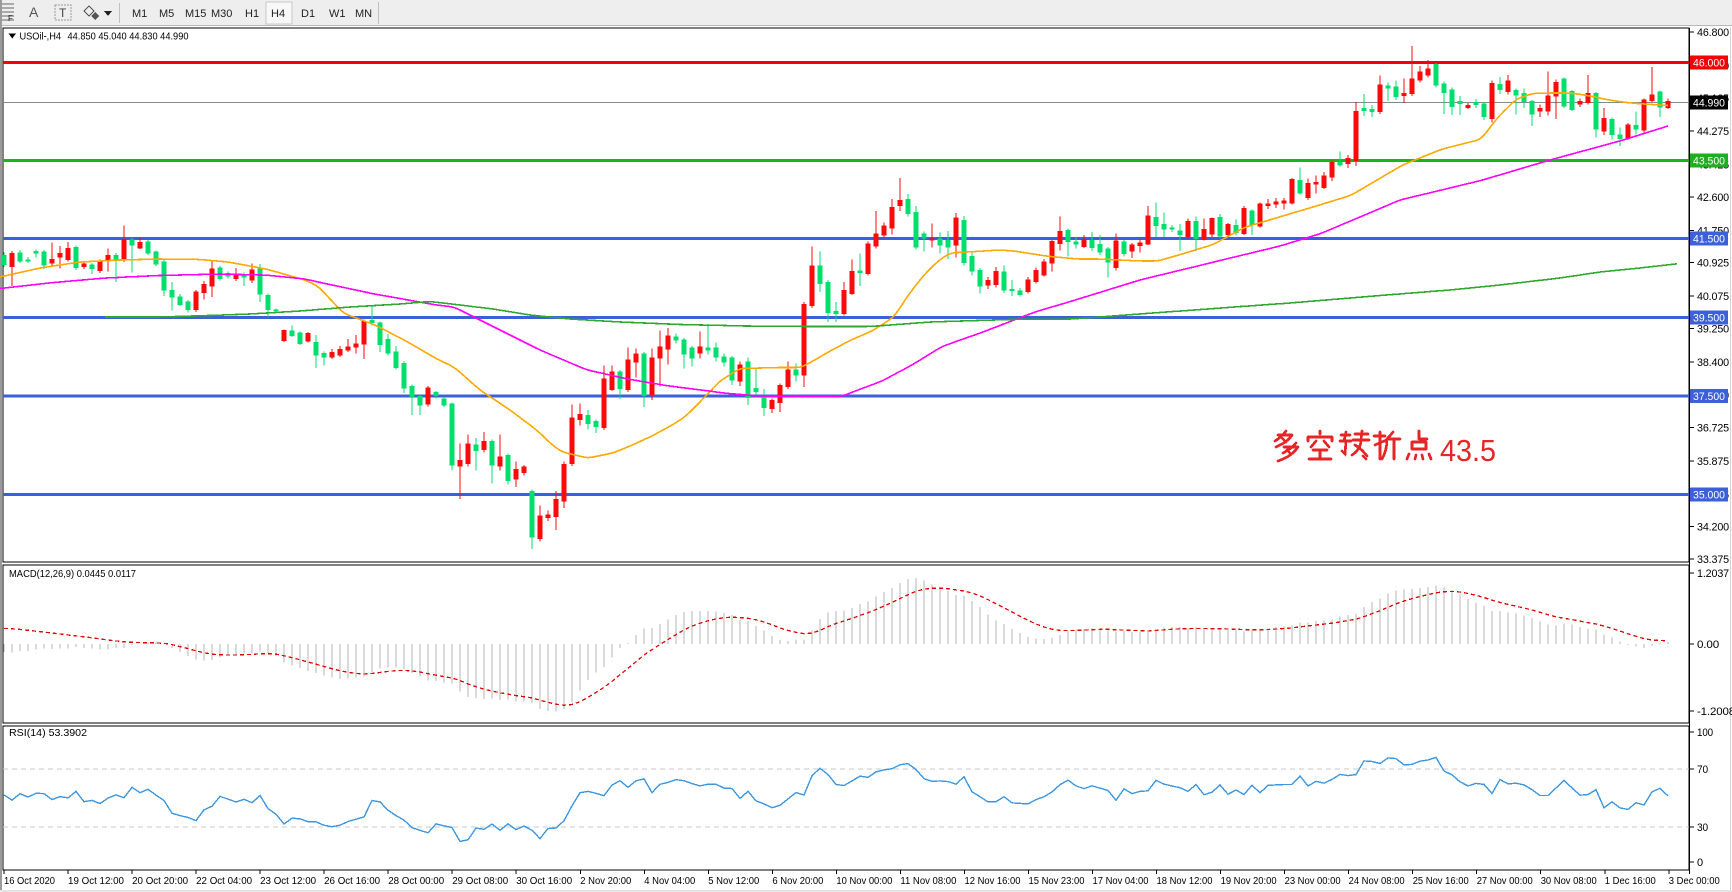  Describe the element at coordinates (1694, 881) in the screenshot. I see `svg-text: 3 Dec 00:00` at that location.